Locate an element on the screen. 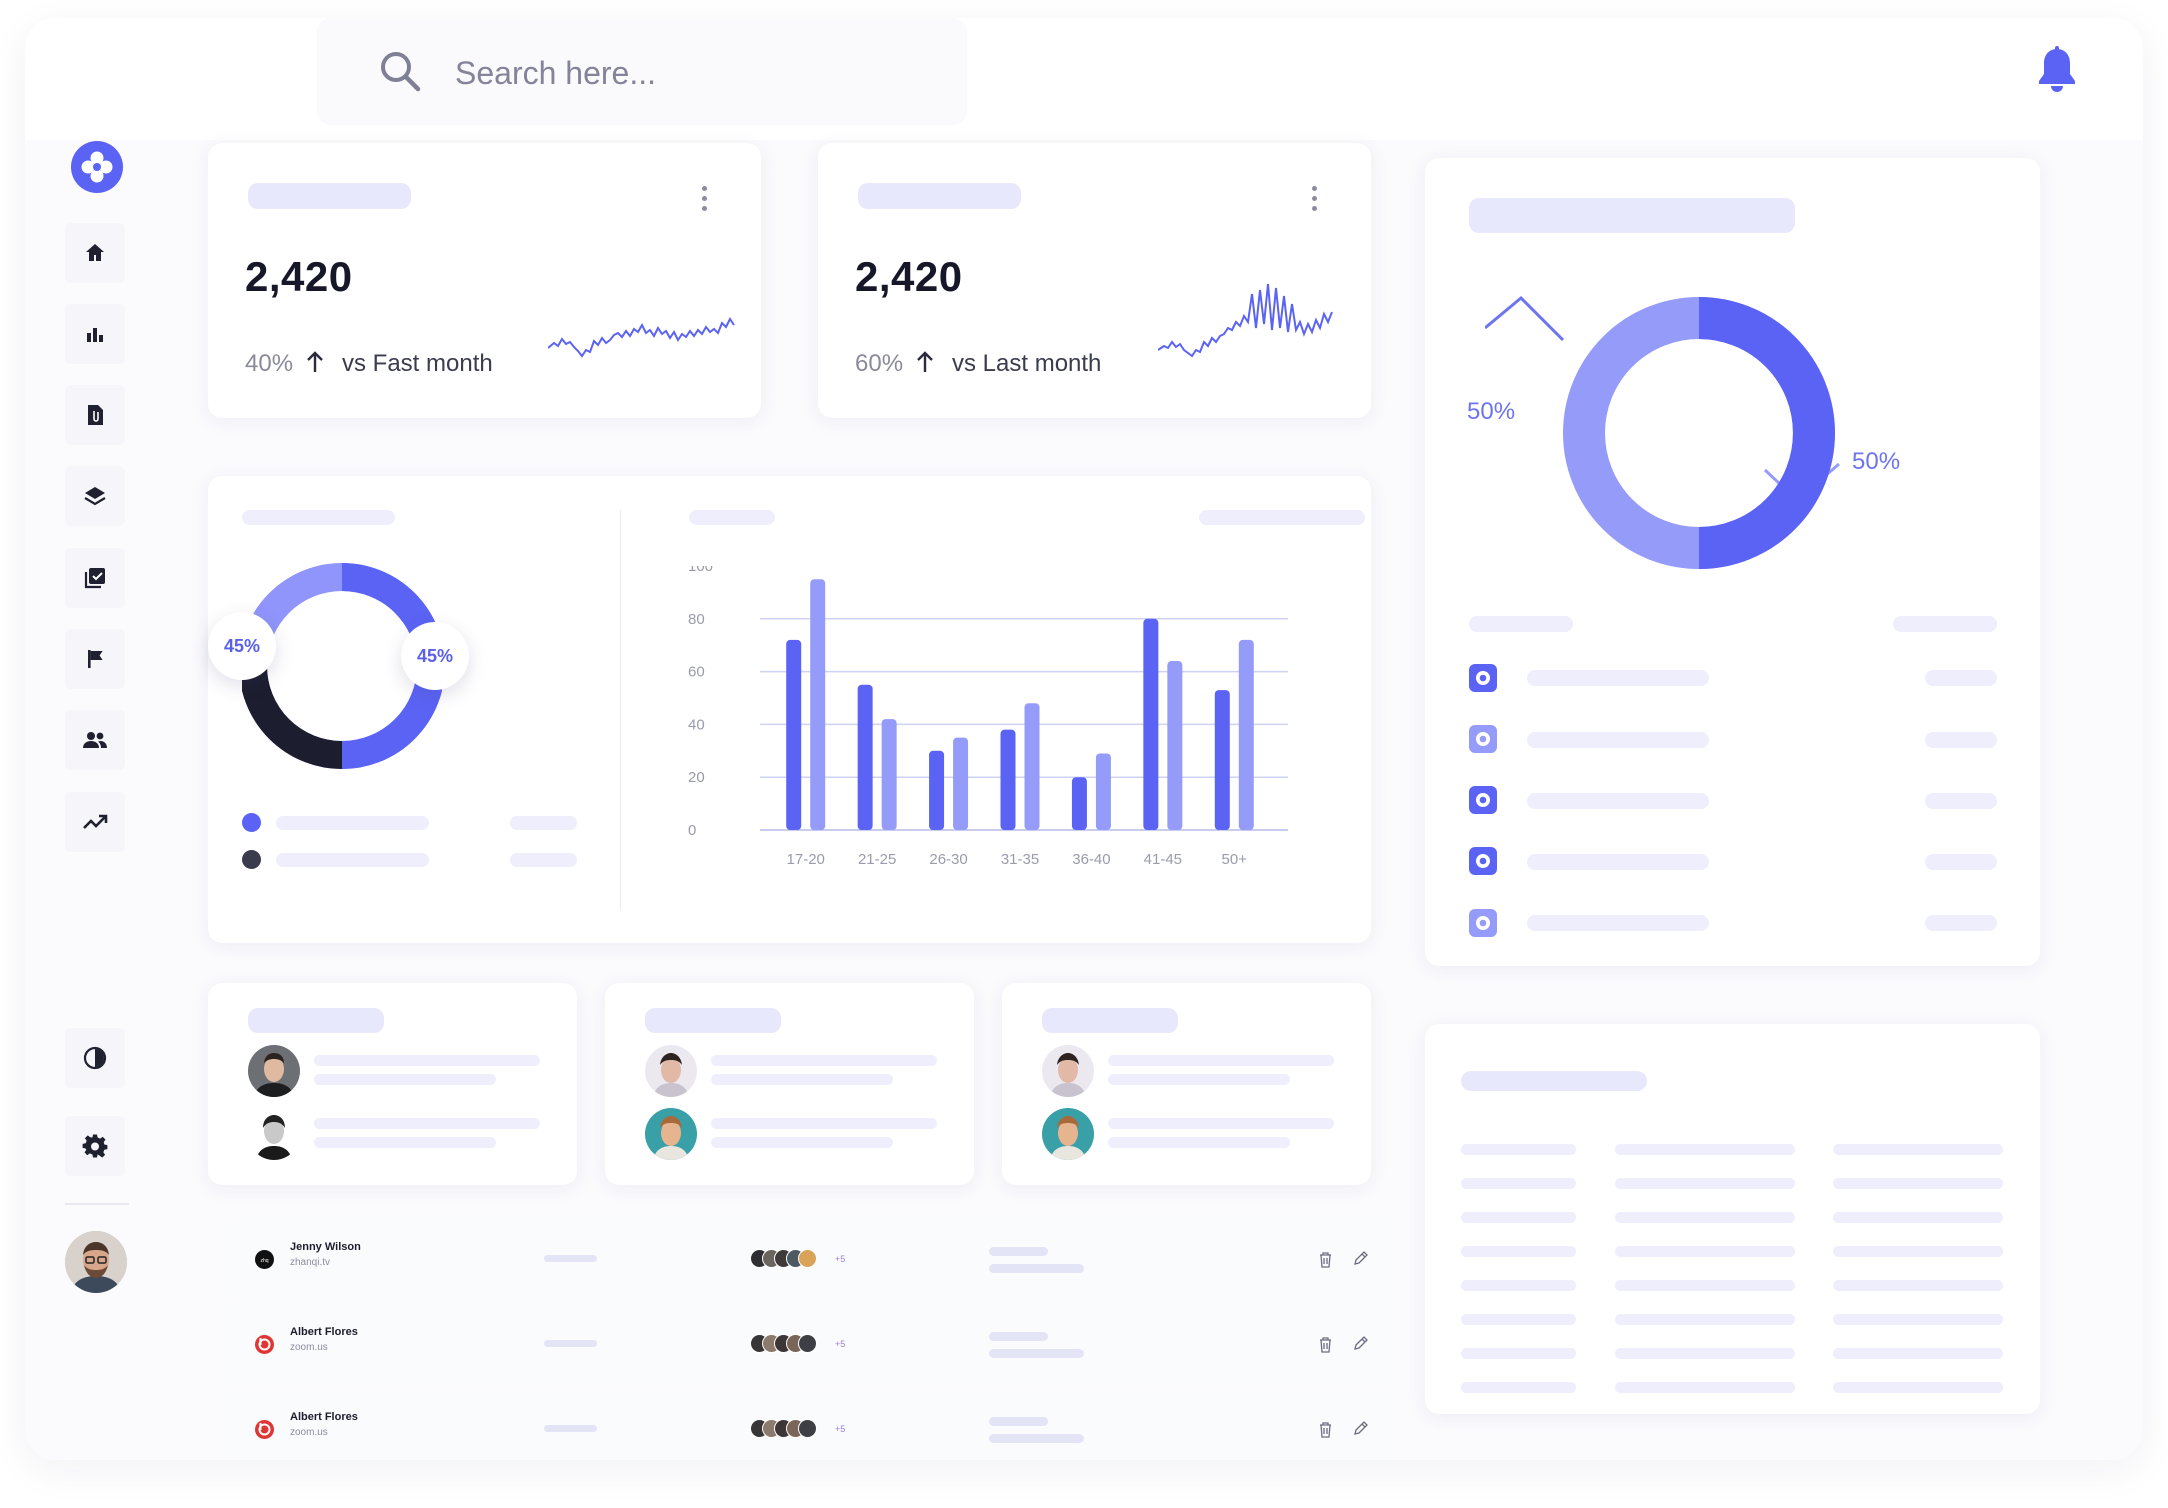  list-item-label-placeholder is located at coordinates (1618, 862).